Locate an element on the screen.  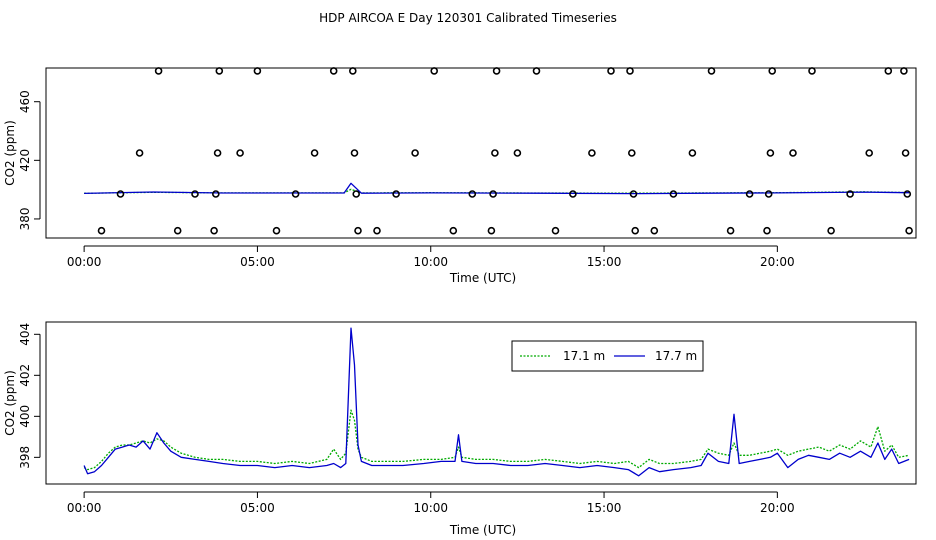
top-x-tick-label: 15:00 is located at coordinates (604, 262).